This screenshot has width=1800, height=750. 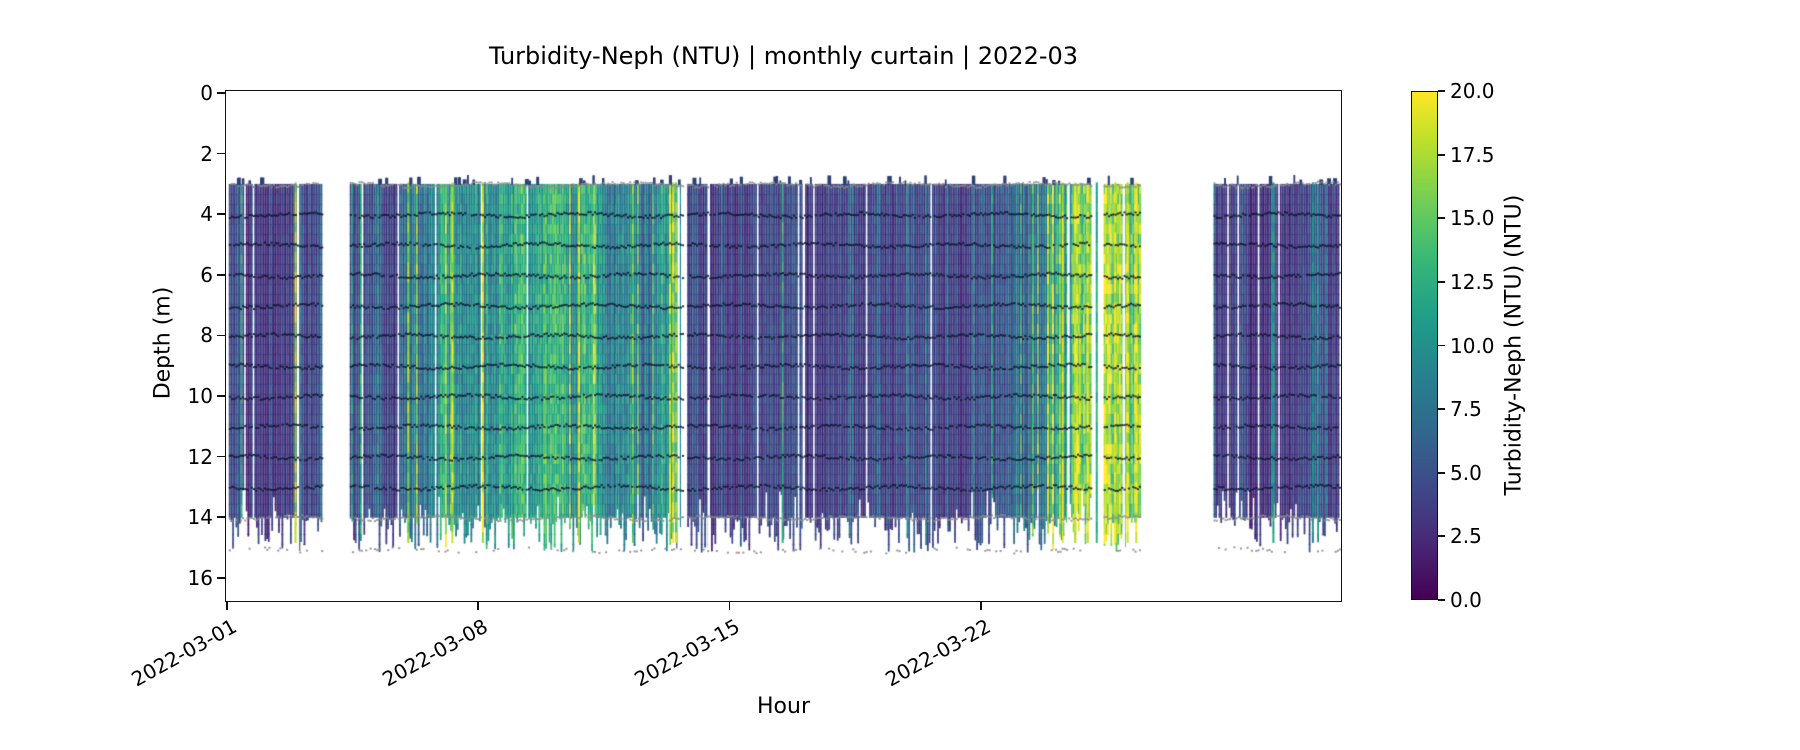 I want to click on colorbar-tick-label: 15.0, so click(x=1472, y=218).